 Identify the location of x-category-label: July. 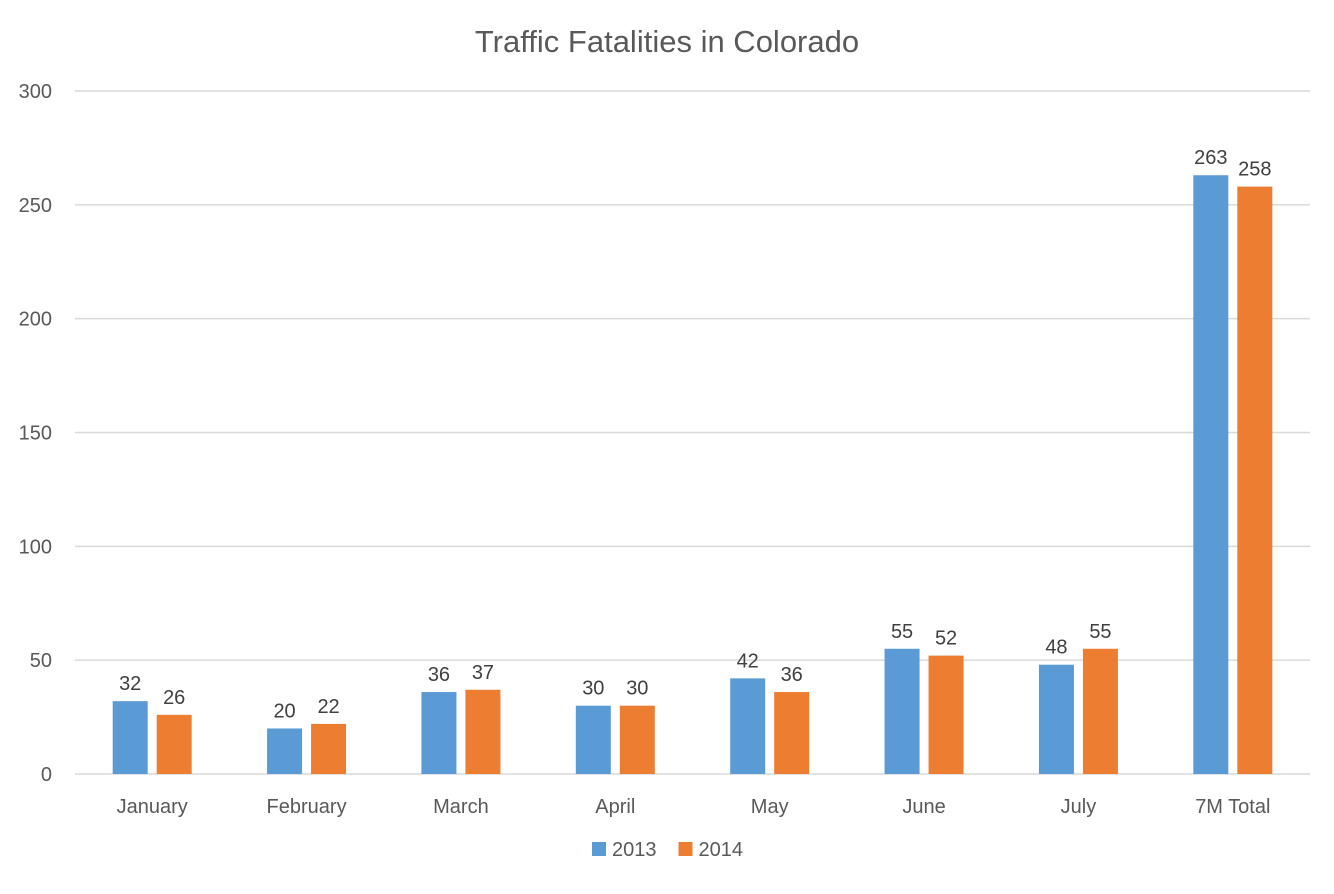
(1079, 807).